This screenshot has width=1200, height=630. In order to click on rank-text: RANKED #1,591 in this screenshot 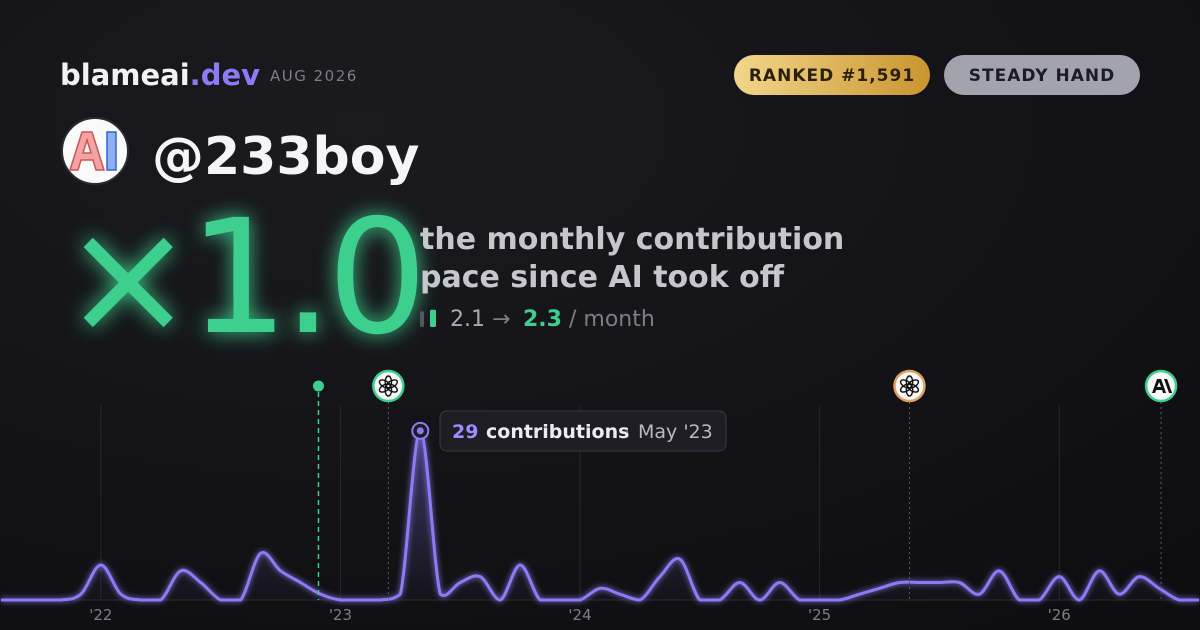, I will do `click(832, 76)`.